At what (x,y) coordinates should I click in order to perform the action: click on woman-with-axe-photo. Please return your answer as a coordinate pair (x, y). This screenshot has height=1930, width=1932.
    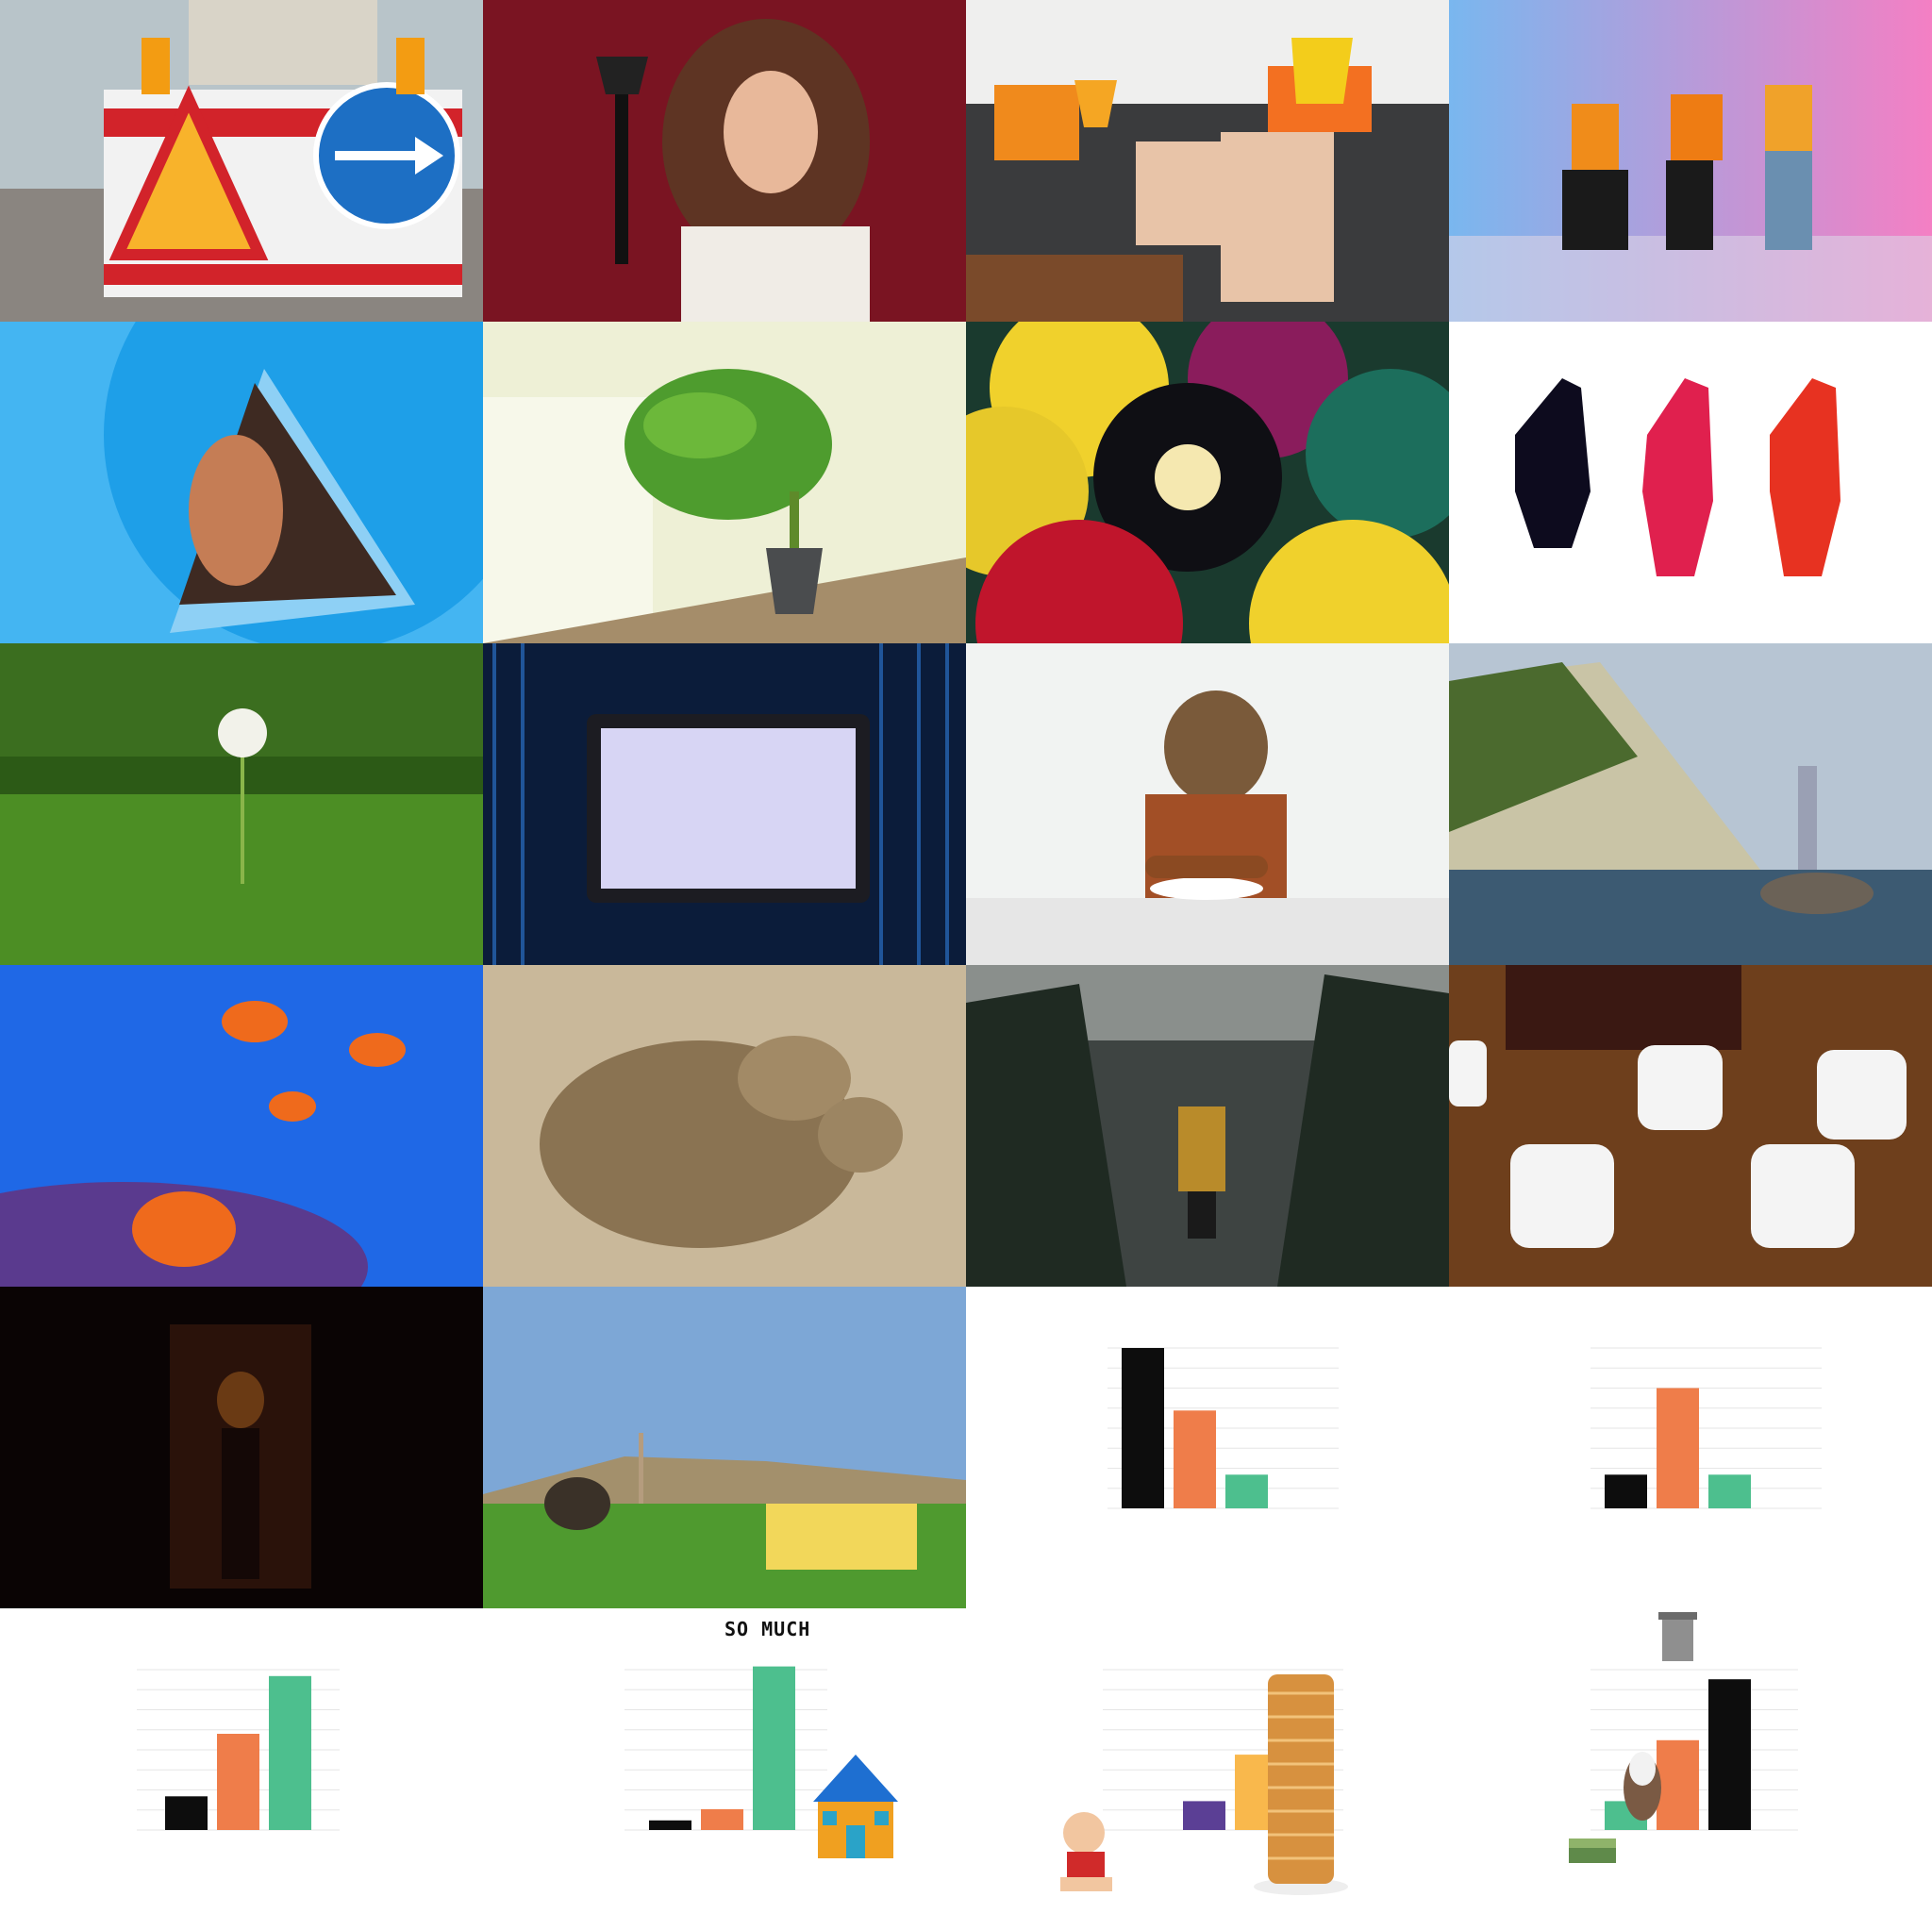
    Looking at the image, I should click on (724, 161).